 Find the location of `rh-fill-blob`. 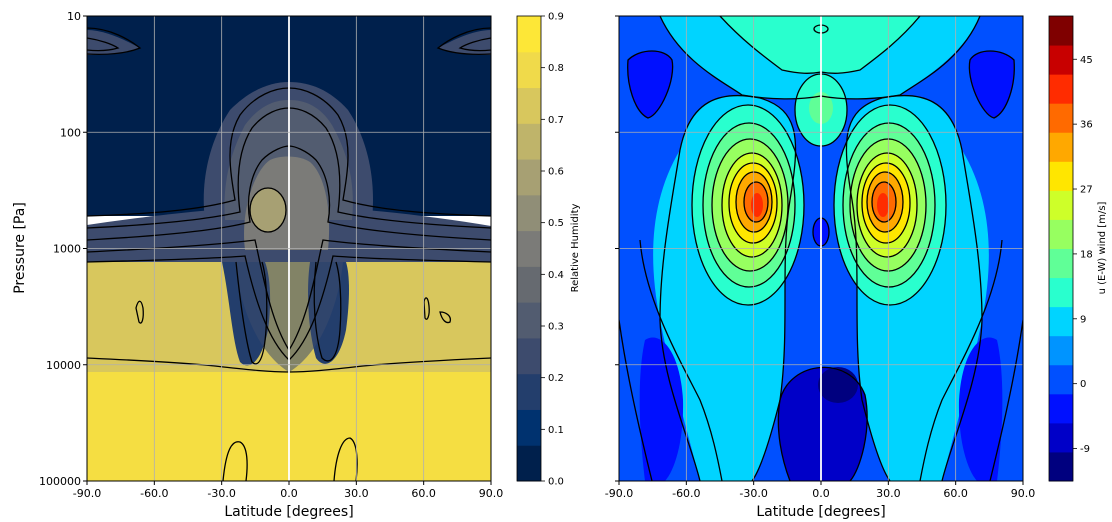

rh-fill-blob is located at coordinates (268, 210).